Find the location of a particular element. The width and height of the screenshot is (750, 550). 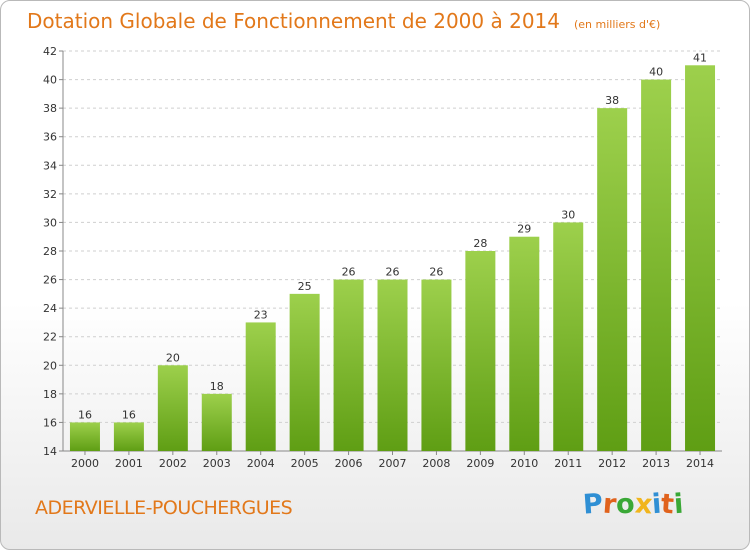

bar-2009 is located at coordinates (480, 351).